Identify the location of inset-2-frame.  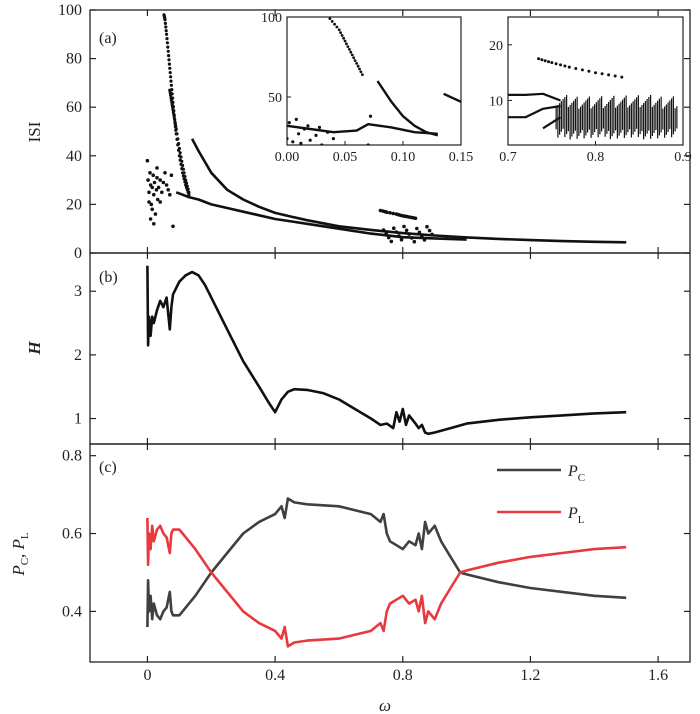
(595, 81).